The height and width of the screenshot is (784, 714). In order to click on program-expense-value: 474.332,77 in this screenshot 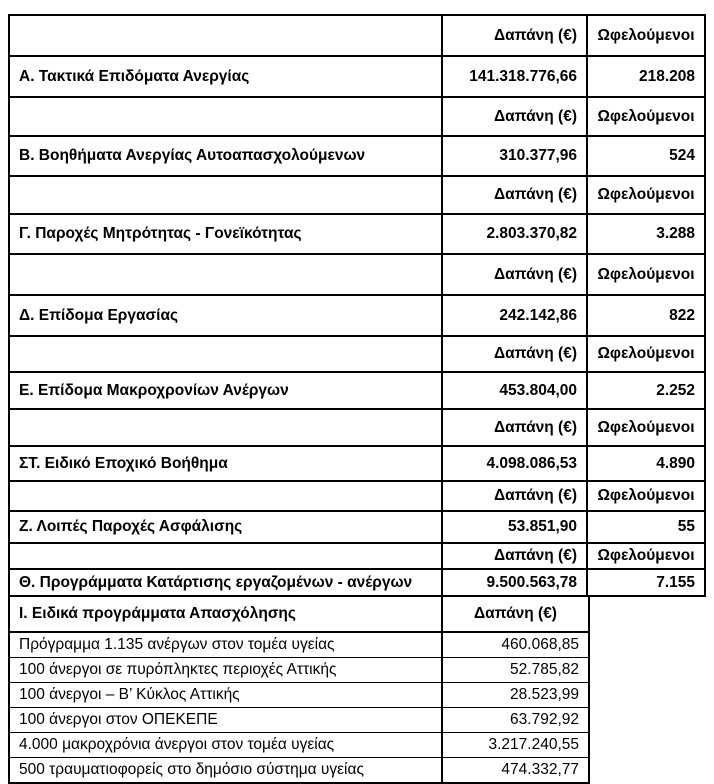, I will do `click(540, 769)`.